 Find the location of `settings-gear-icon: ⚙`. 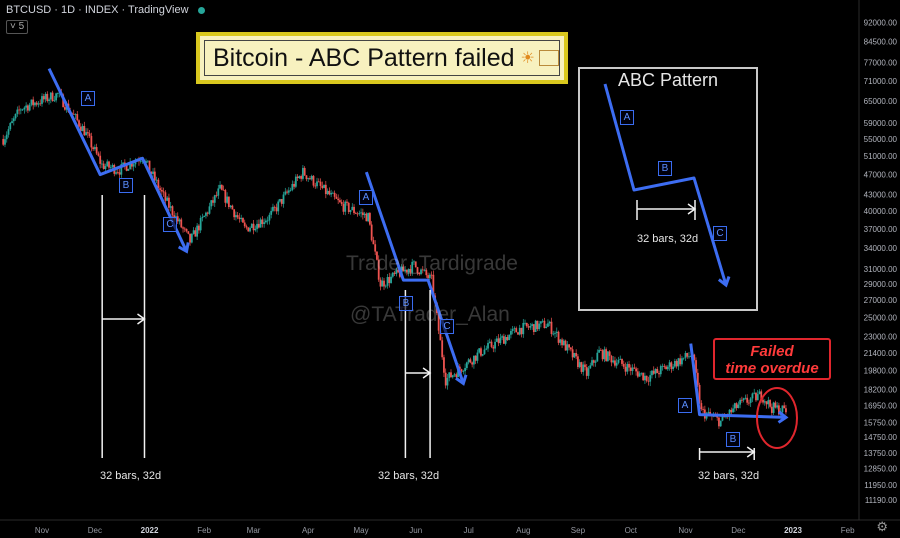

settings-gear-icon: ⚙ is located at coordinates (882, 526).